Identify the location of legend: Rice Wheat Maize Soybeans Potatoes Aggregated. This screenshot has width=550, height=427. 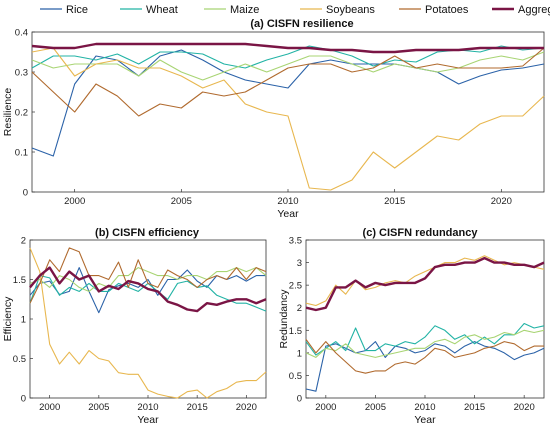
(295, 10).